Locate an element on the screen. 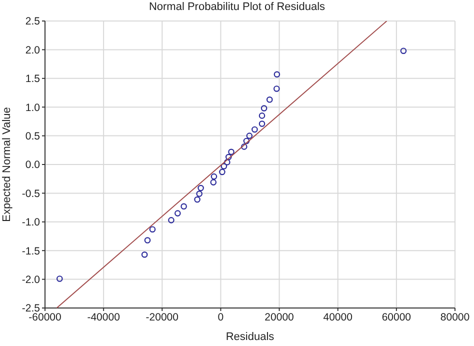 The image size is (474, 346). y-axis-title: Expected Normal Value is located at coordinates (6, 164).